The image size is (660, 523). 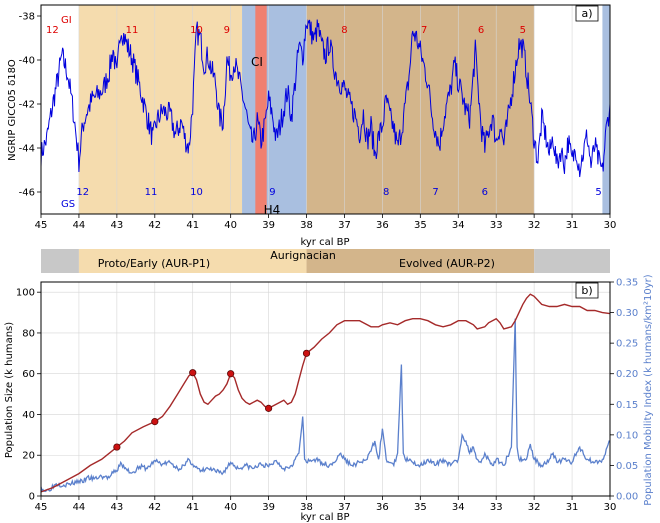 What do you see at coordinates (25, 293) in the screenshot?
I see `panel-b-ytick-label-100: 100` at bounding box center [25, 293].